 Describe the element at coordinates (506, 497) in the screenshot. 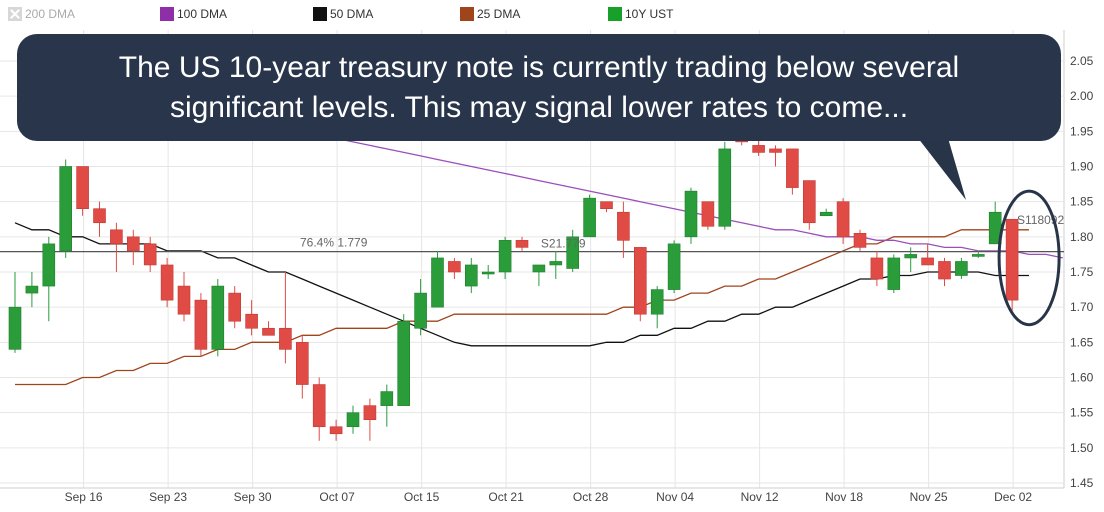

I see `x-tick-label: Oct 21` at that location.